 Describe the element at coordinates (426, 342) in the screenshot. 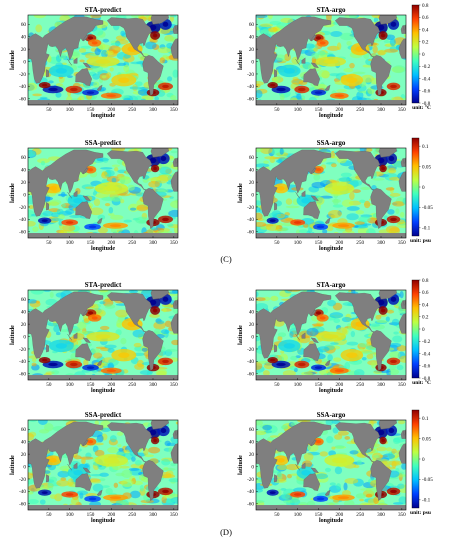

I see `colorbar-tick-label: -0.2` at that location.